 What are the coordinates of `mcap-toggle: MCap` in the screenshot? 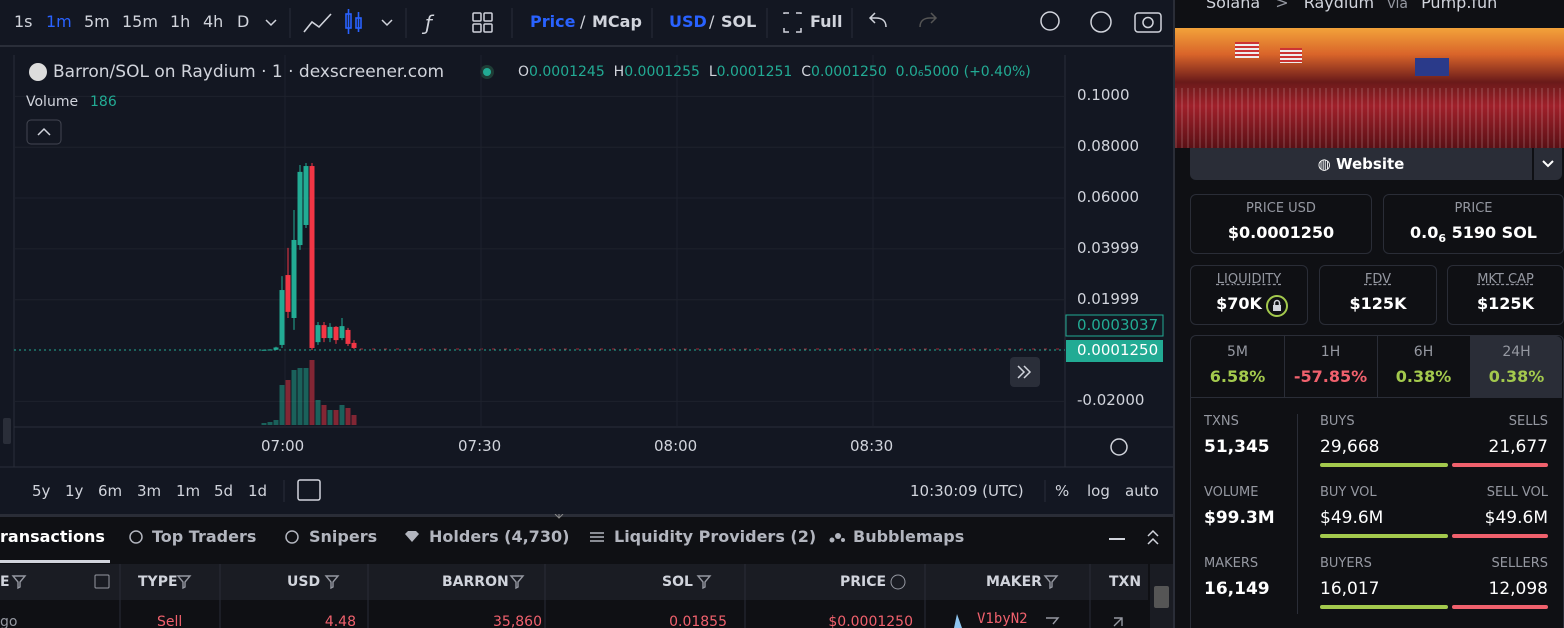 It's located at (617, 21).